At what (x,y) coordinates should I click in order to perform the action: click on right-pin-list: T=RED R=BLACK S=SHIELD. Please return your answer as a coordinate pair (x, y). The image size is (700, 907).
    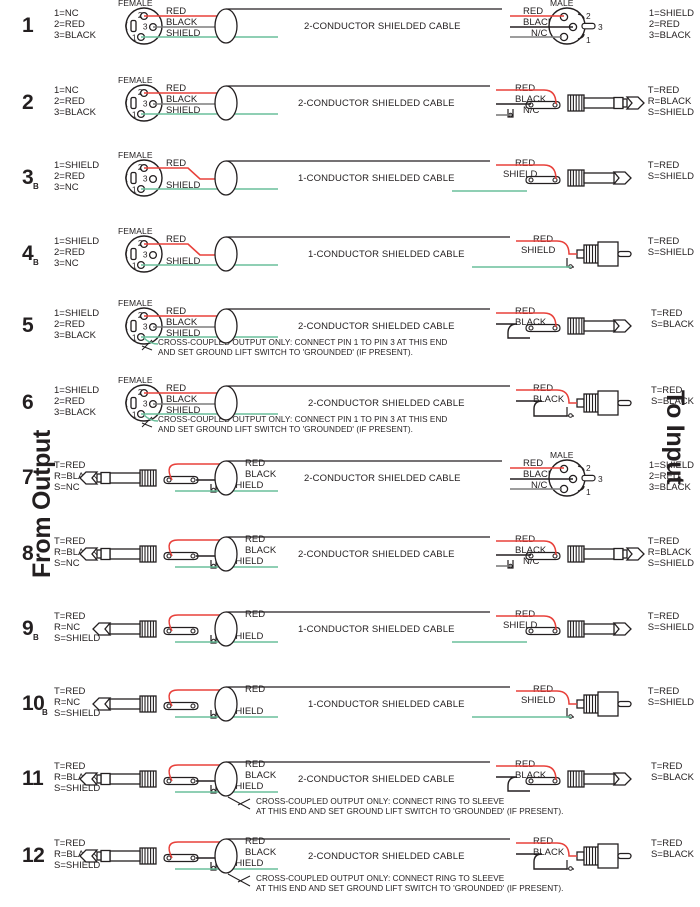
    Looking at the image, I should click on (671, 102).